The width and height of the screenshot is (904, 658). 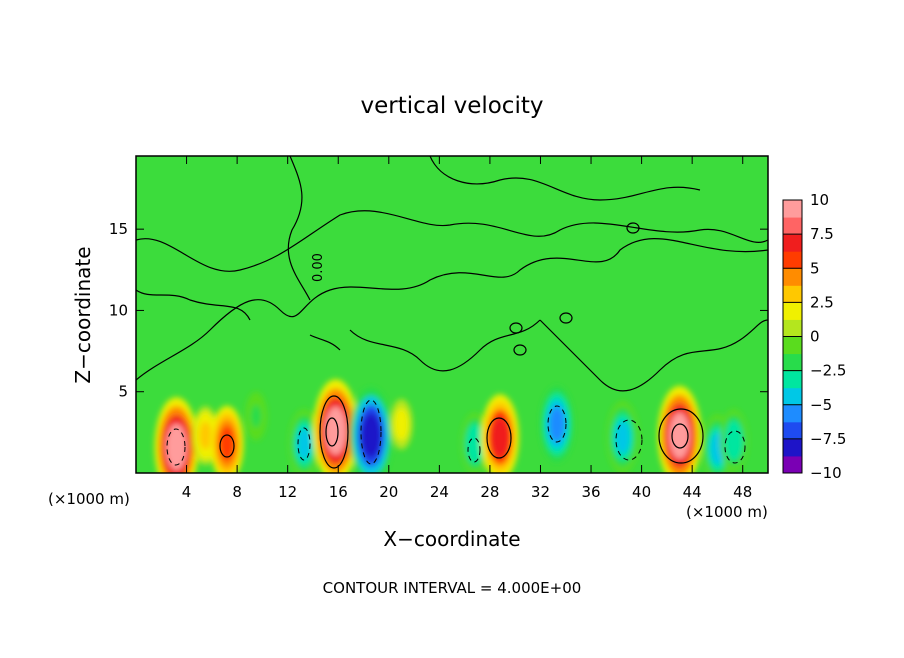 I want to click on colorbar-tick-label: 10, so click(x=819, y=200).